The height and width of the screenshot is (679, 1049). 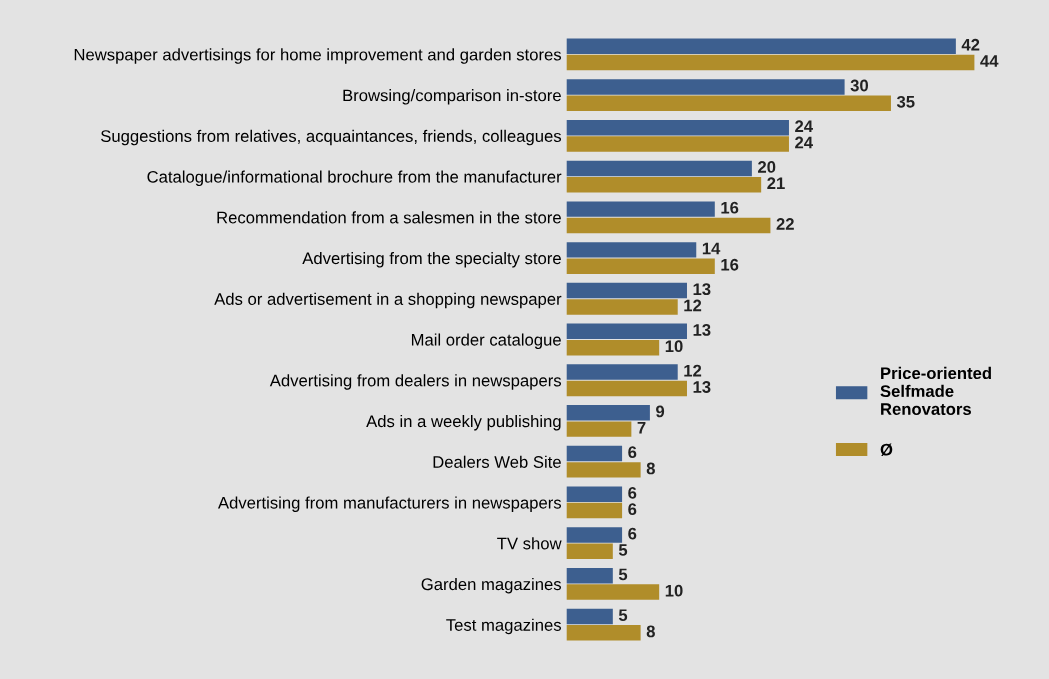 I want to click on y-tick-label: TV show, so click(x=529, y=543).